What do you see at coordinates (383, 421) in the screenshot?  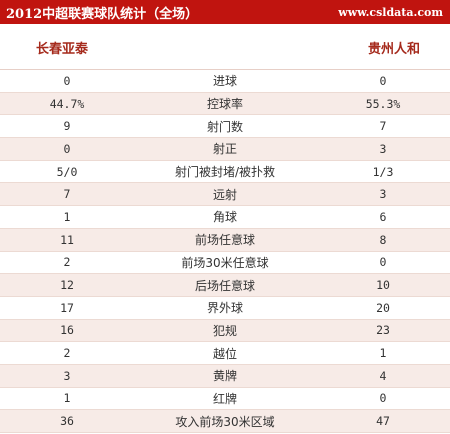 I see `away-value: 47` at bounding box center [383, 421].